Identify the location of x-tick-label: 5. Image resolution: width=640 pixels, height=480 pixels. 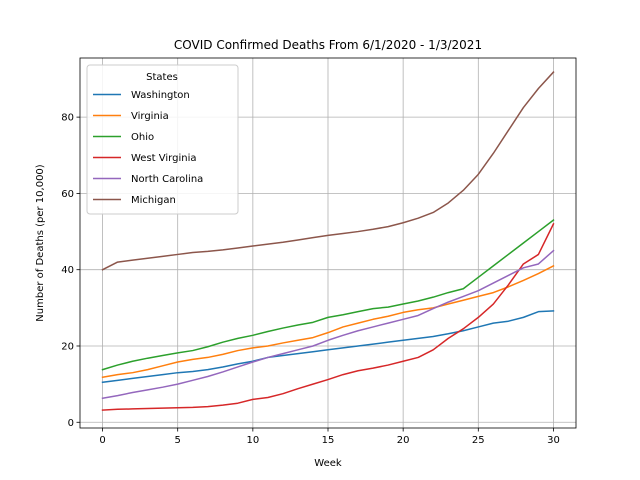
(178, 440).